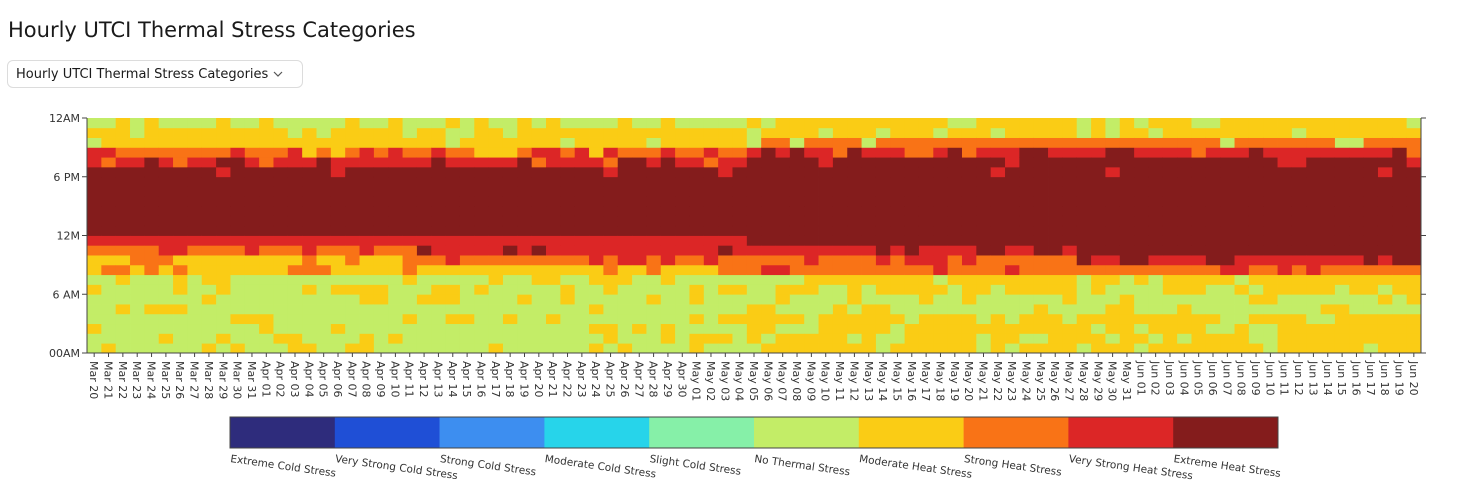  What do you see at coordinates (802, 465) in the screenshot?
I see `colorbar-label: No Thermal Stress` at bounding box center [802, 465].